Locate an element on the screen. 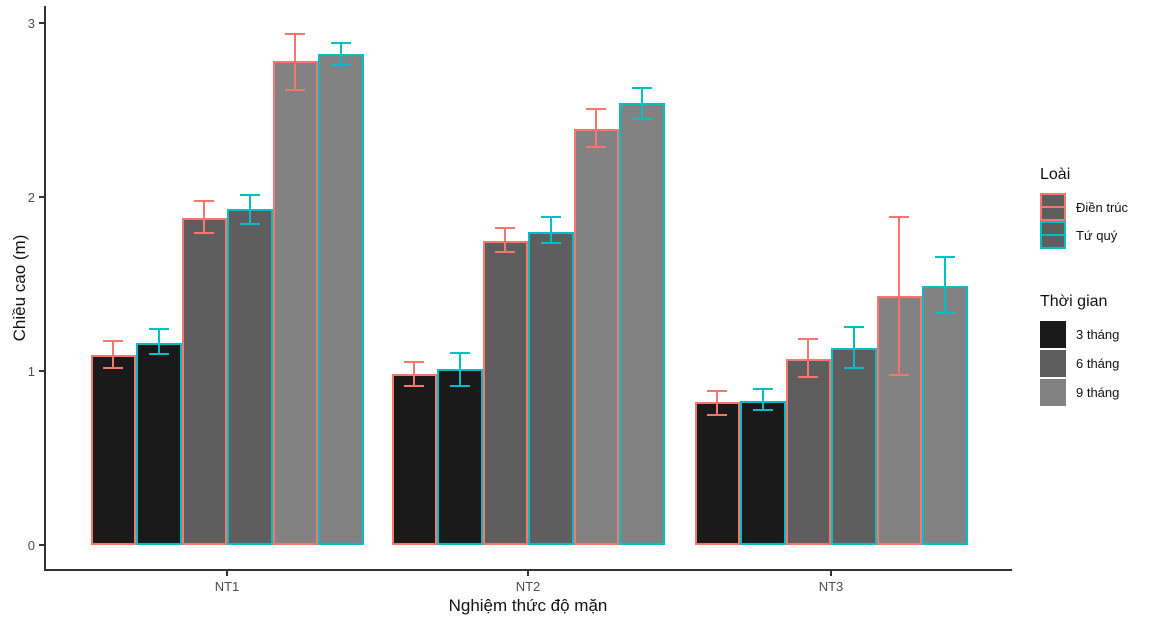  legend-item-tu-quy: Tứ quý is located at coordinates (1095, 235).